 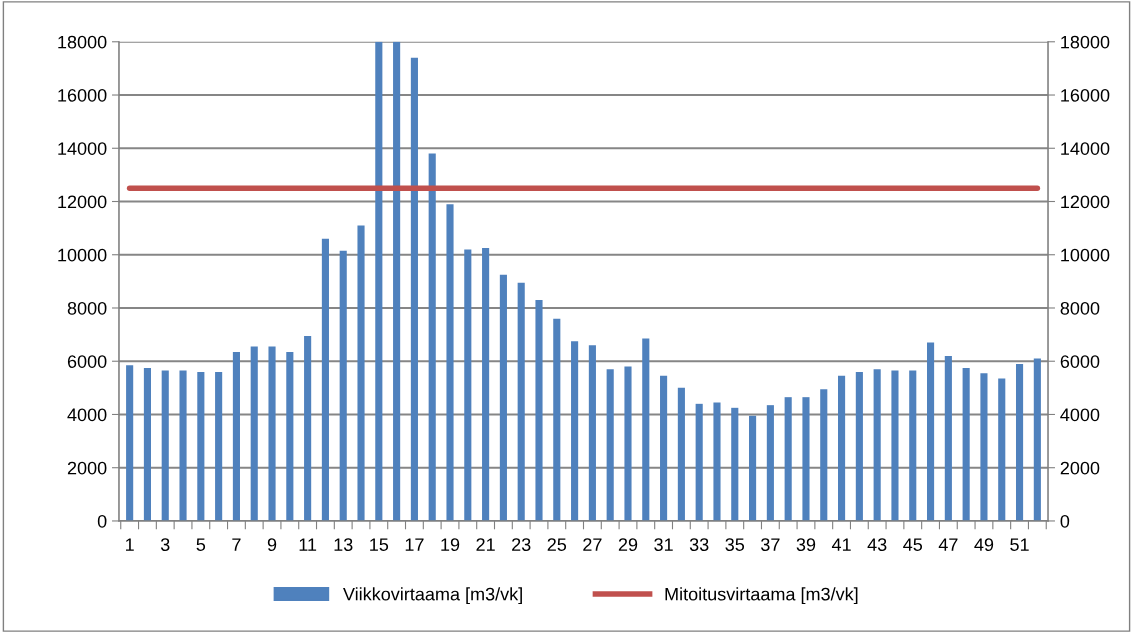 What do you see at coordinates (485, 544) in the screenshot?
I see `x-tick-label: 21` at bounding box center [485, 544].